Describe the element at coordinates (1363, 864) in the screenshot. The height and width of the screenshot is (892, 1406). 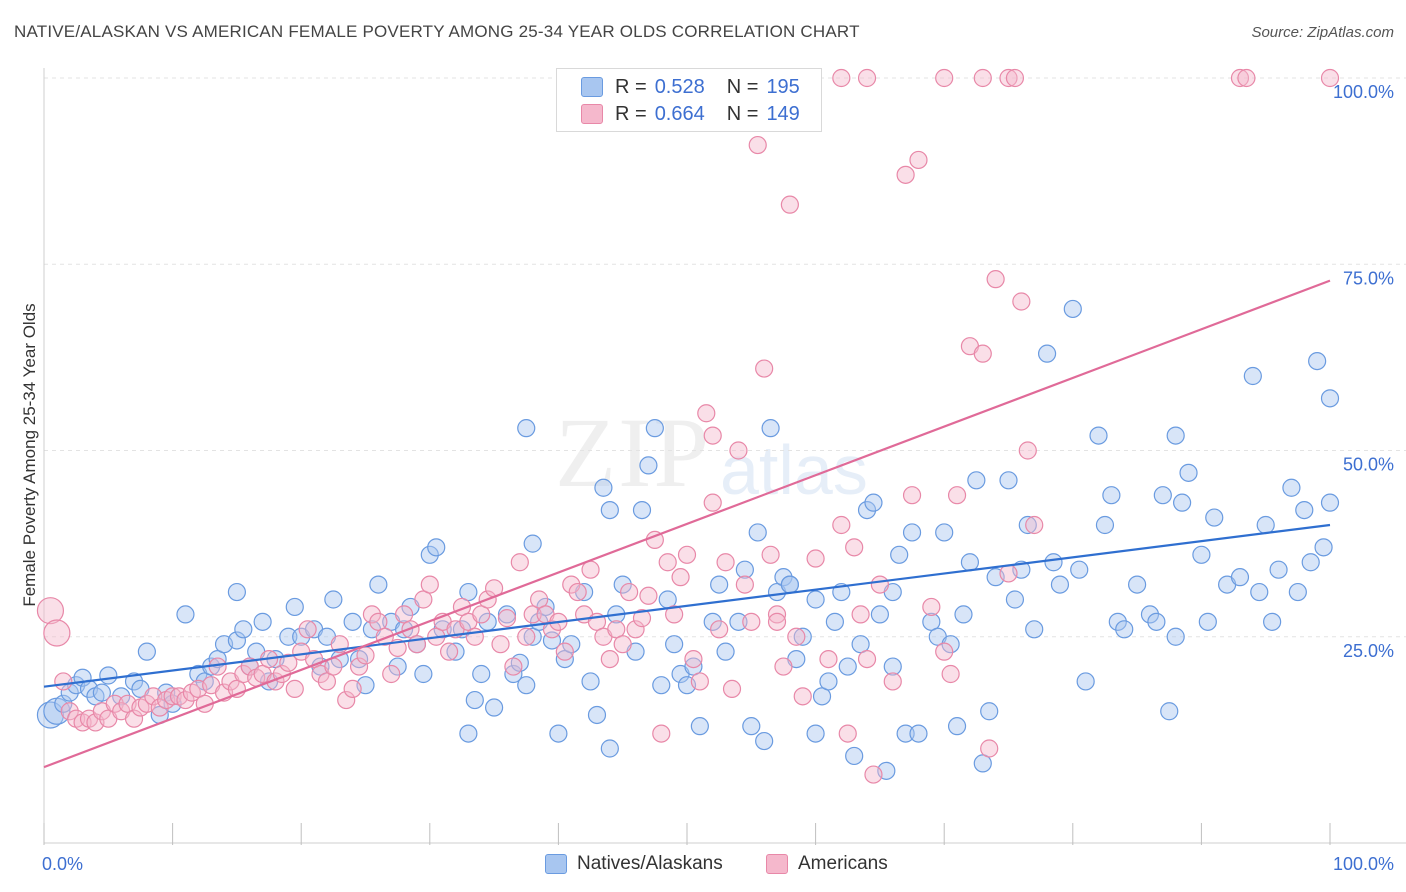
I see `x-tick-label: 100.0%` at that location.